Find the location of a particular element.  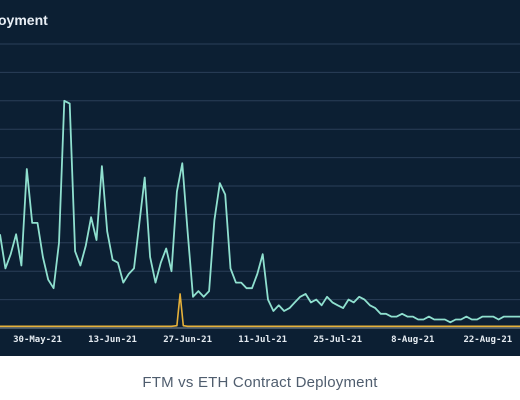

x-tick-label: 13-Jun-21 is located at coordinates (112, 340).